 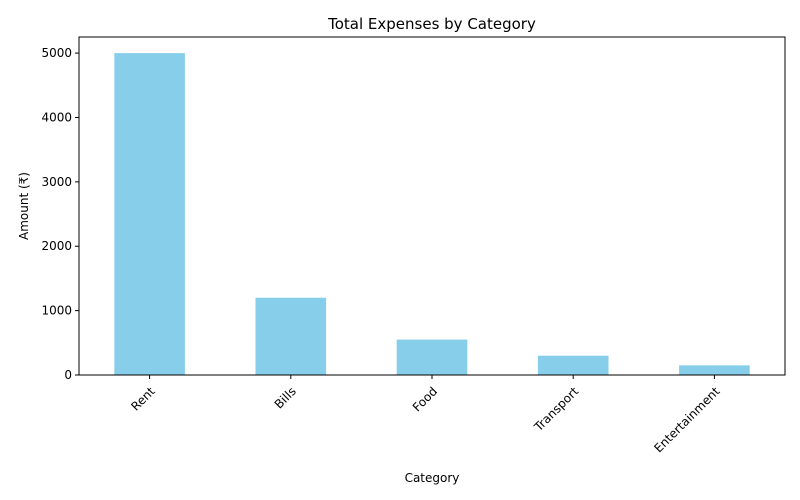 I want to click on bar-bills, so click(x=291, y=336).